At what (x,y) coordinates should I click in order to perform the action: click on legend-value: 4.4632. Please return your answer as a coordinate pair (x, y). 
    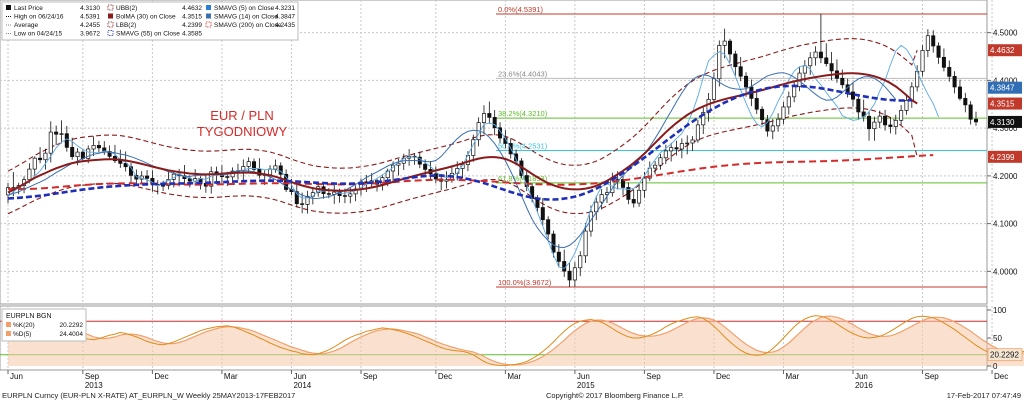
    Looking at the image, I should click on (192, 8).